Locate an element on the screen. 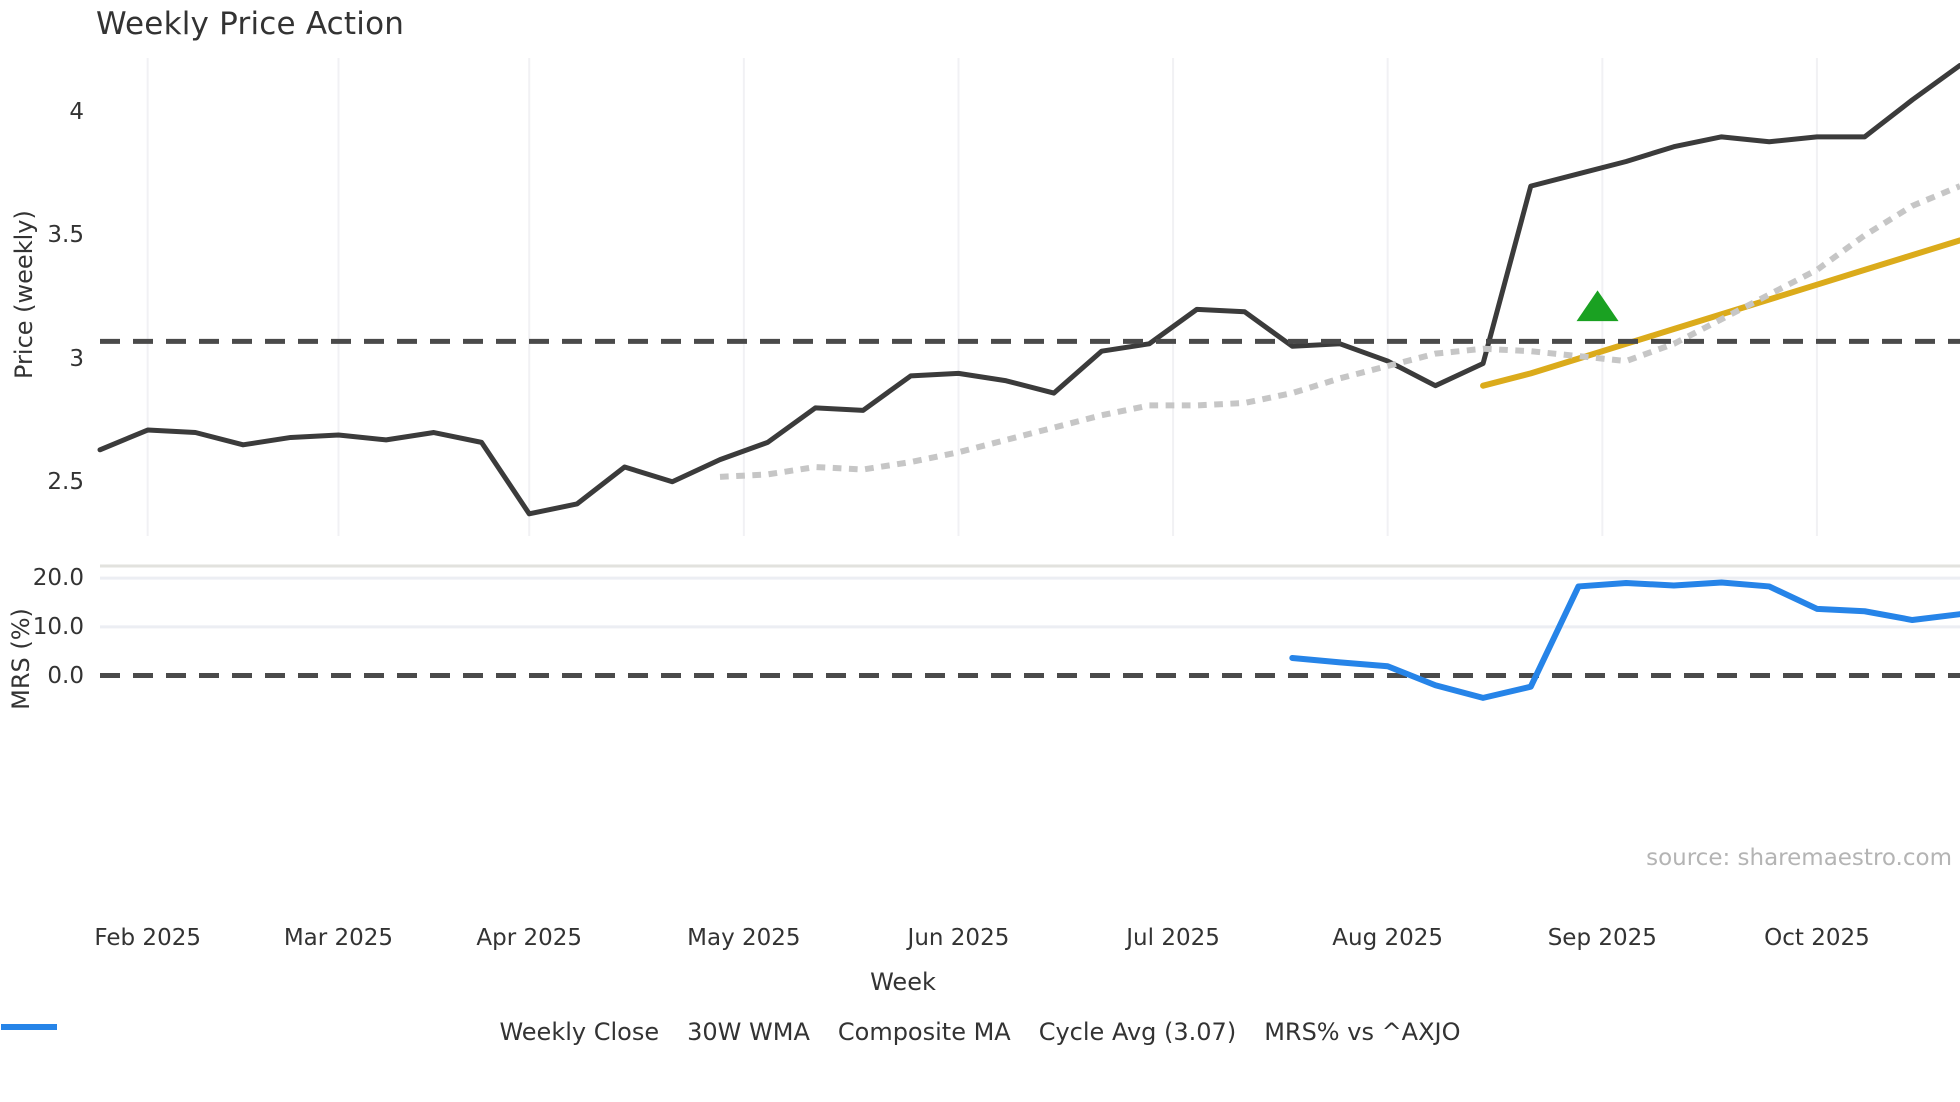  mrs-y-tick-1: 10.0 is located at coordinates (58, 626).